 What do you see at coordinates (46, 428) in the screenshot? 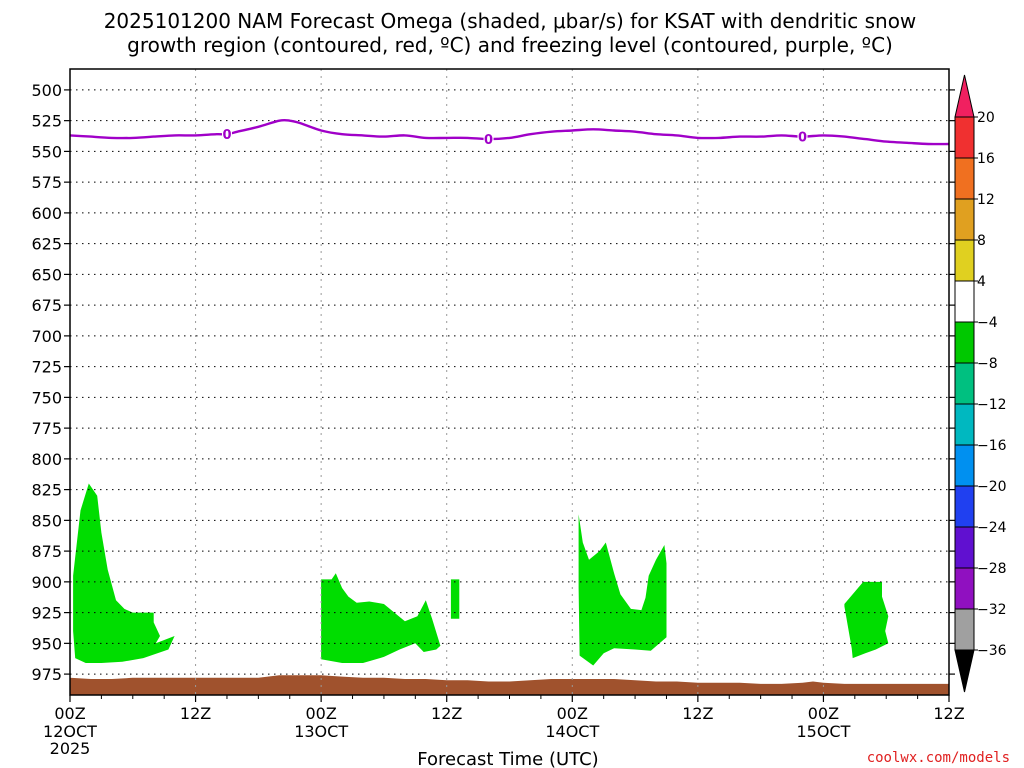
I see `y-tick-label-775: 775` at bounding box center [46, 428].